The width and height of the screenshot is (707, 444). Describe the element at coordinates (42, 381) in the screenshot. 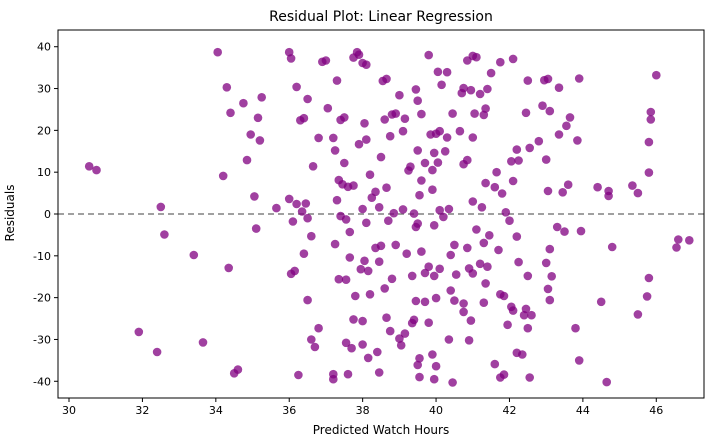

I see `y-tick-label: -40` at that location.